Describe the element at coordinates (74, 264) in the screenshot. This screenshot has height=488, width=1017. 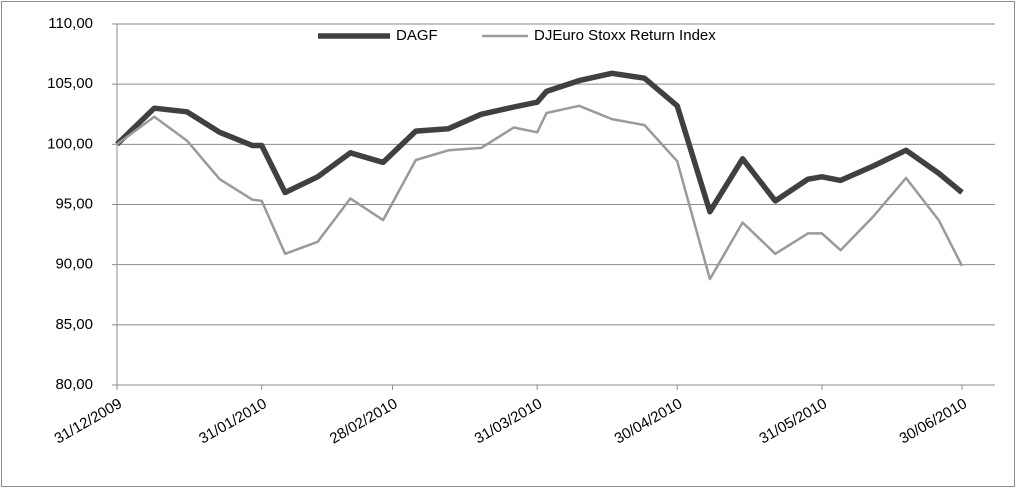
I see `y-tick-label: 90,00` at that location.